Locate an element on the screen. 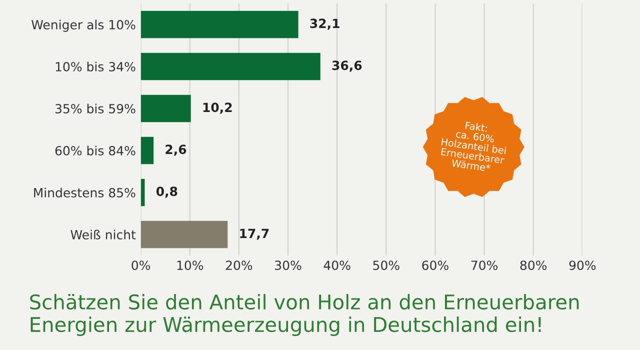  data-label: 36,6 is located at coordinates (347, 66).